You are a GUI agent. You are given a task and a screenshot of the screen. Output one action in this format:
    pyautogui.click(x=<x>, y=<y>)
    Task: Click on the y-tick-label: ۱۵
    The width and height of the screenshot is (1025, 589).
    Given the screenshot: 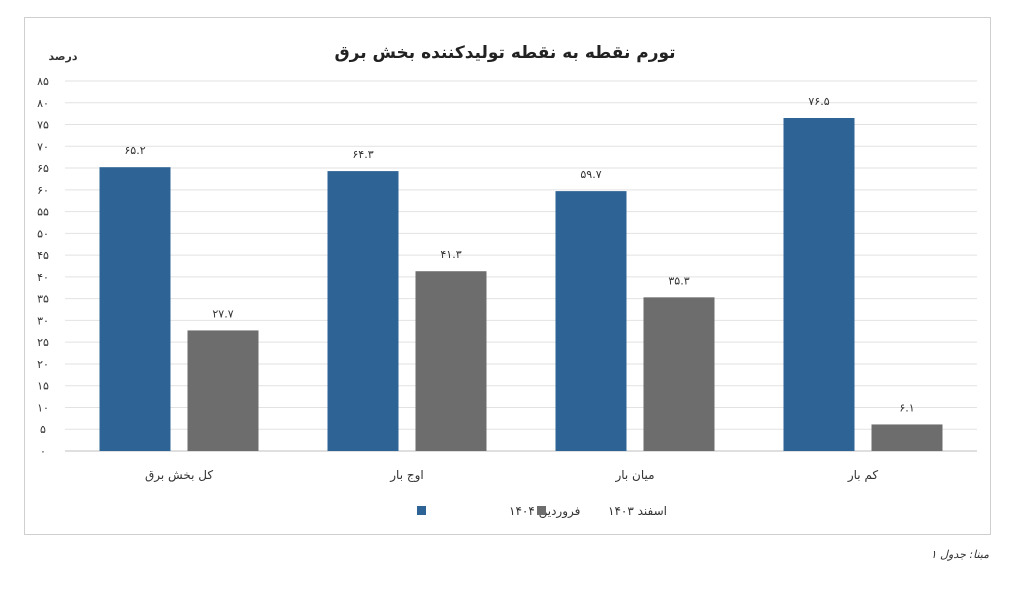 What is the action you would take?
    pyautogui.click(x=43, y=386)
    